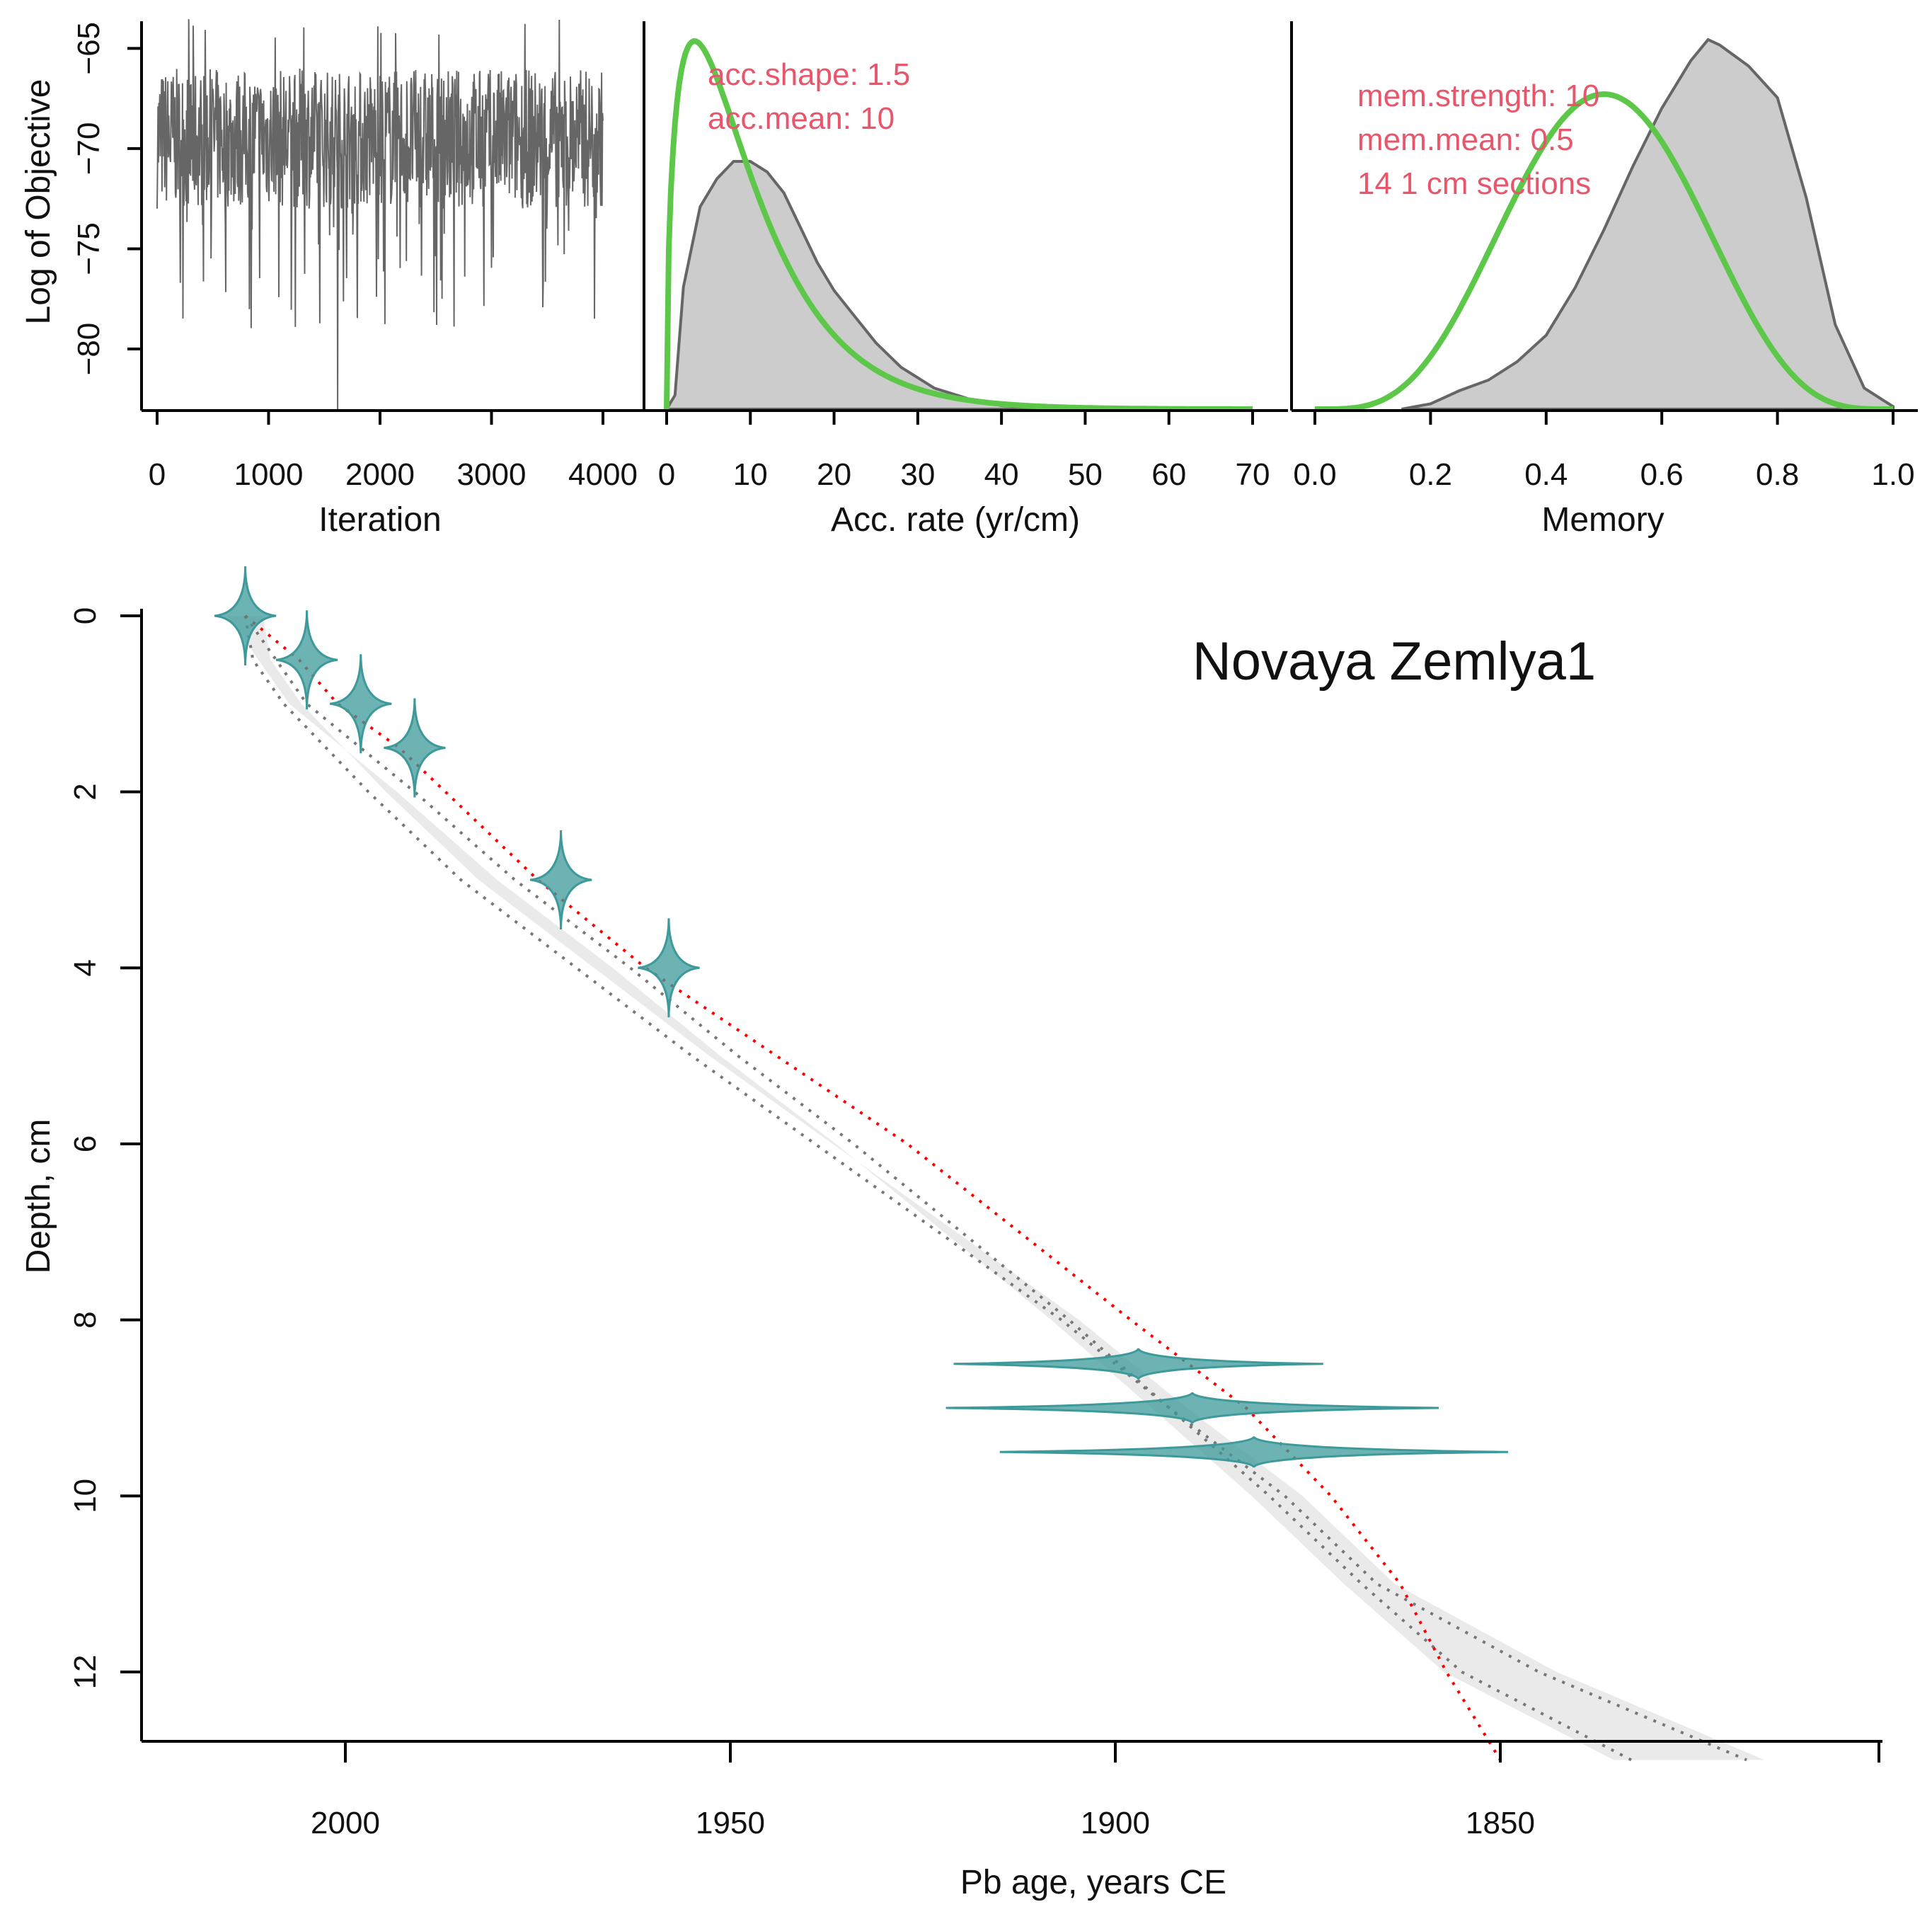 The width and height of the screenshot is (1932, 1919). What do you see at coordinates (667, 475) in the screenshot?
I see `acc-rate-x-tick-label: 0` at bounding box center [667, 475].